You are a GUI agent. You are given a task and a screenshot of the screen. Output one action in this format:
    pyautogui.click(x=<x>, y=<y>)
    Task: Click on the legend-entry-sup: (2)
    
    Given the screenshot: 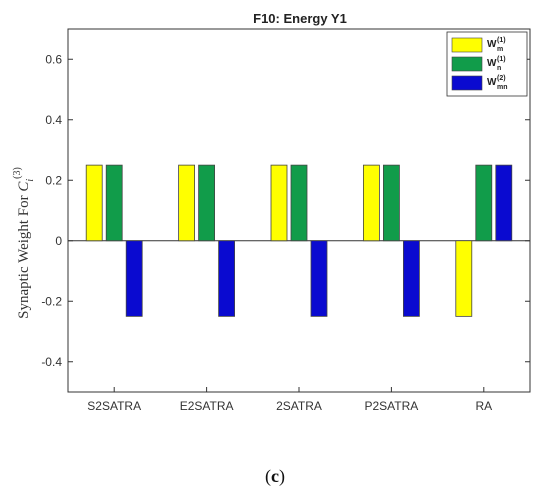 What is the action you would take?
    pyautogui.click(x=501, y=78)
    